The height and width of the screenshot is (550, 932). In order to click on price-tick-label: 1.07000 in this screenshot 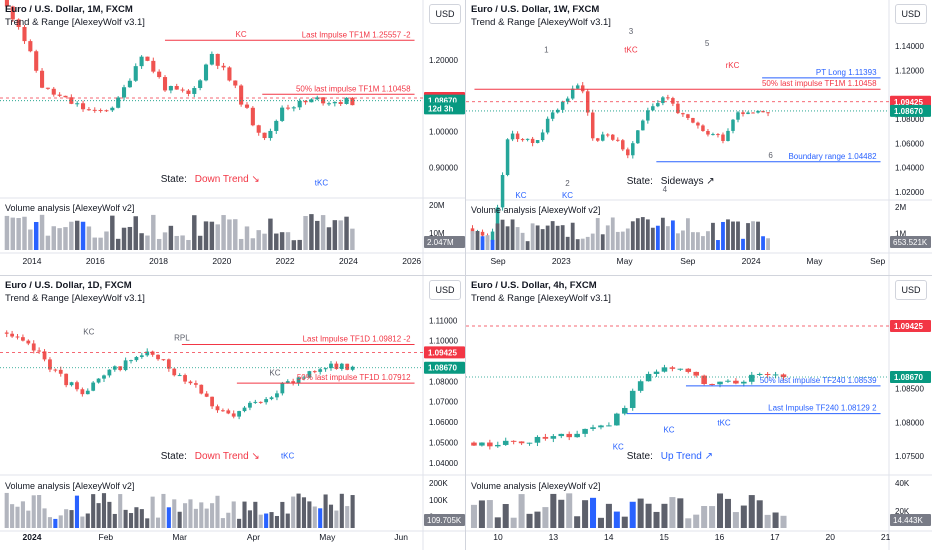, I will do `click(443, 402)`.